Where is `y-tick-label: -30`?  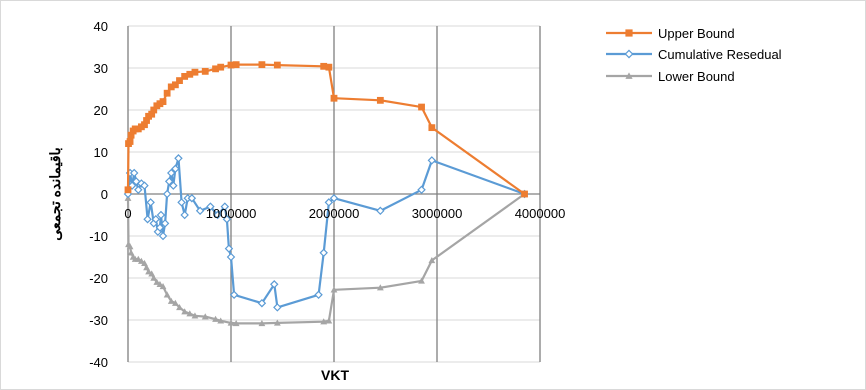
y-tick-label: -30 is located at coordinates (98, 320).